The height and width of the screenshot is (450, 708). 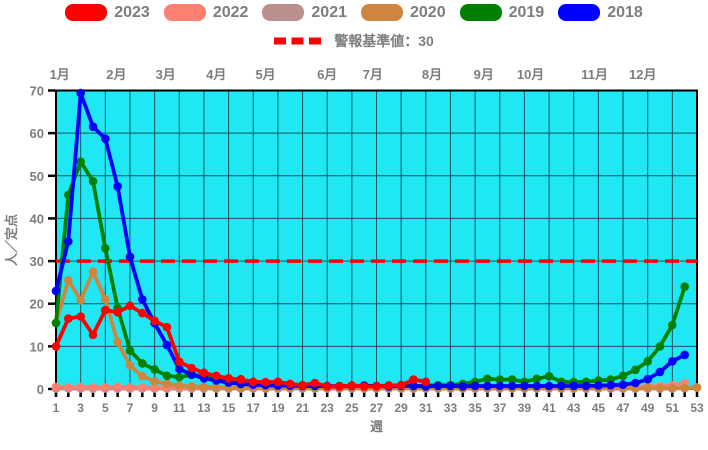 What do you see at coordinates (37, 218) in the screenshot?
I see `y-tick-label: 40` at bounding box center [37, 218].